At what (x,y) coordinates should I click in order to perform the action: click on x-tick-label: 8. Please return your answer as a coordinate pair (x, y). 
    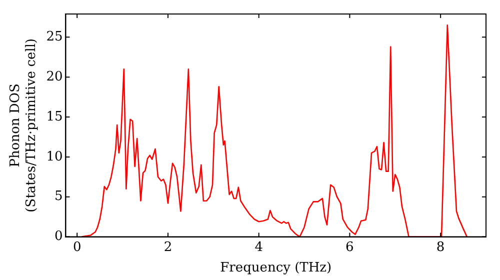
    Looking at the image, I should click on (440, 247).